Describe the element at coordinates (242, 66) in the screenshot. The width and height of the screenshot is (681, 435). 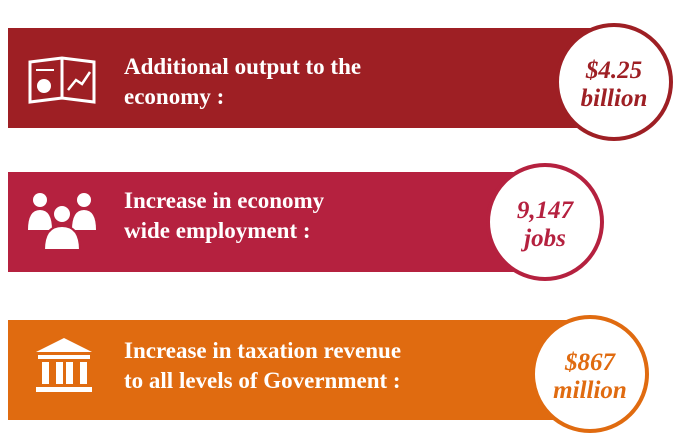
I see `label-line: Additional output to the` at that location.